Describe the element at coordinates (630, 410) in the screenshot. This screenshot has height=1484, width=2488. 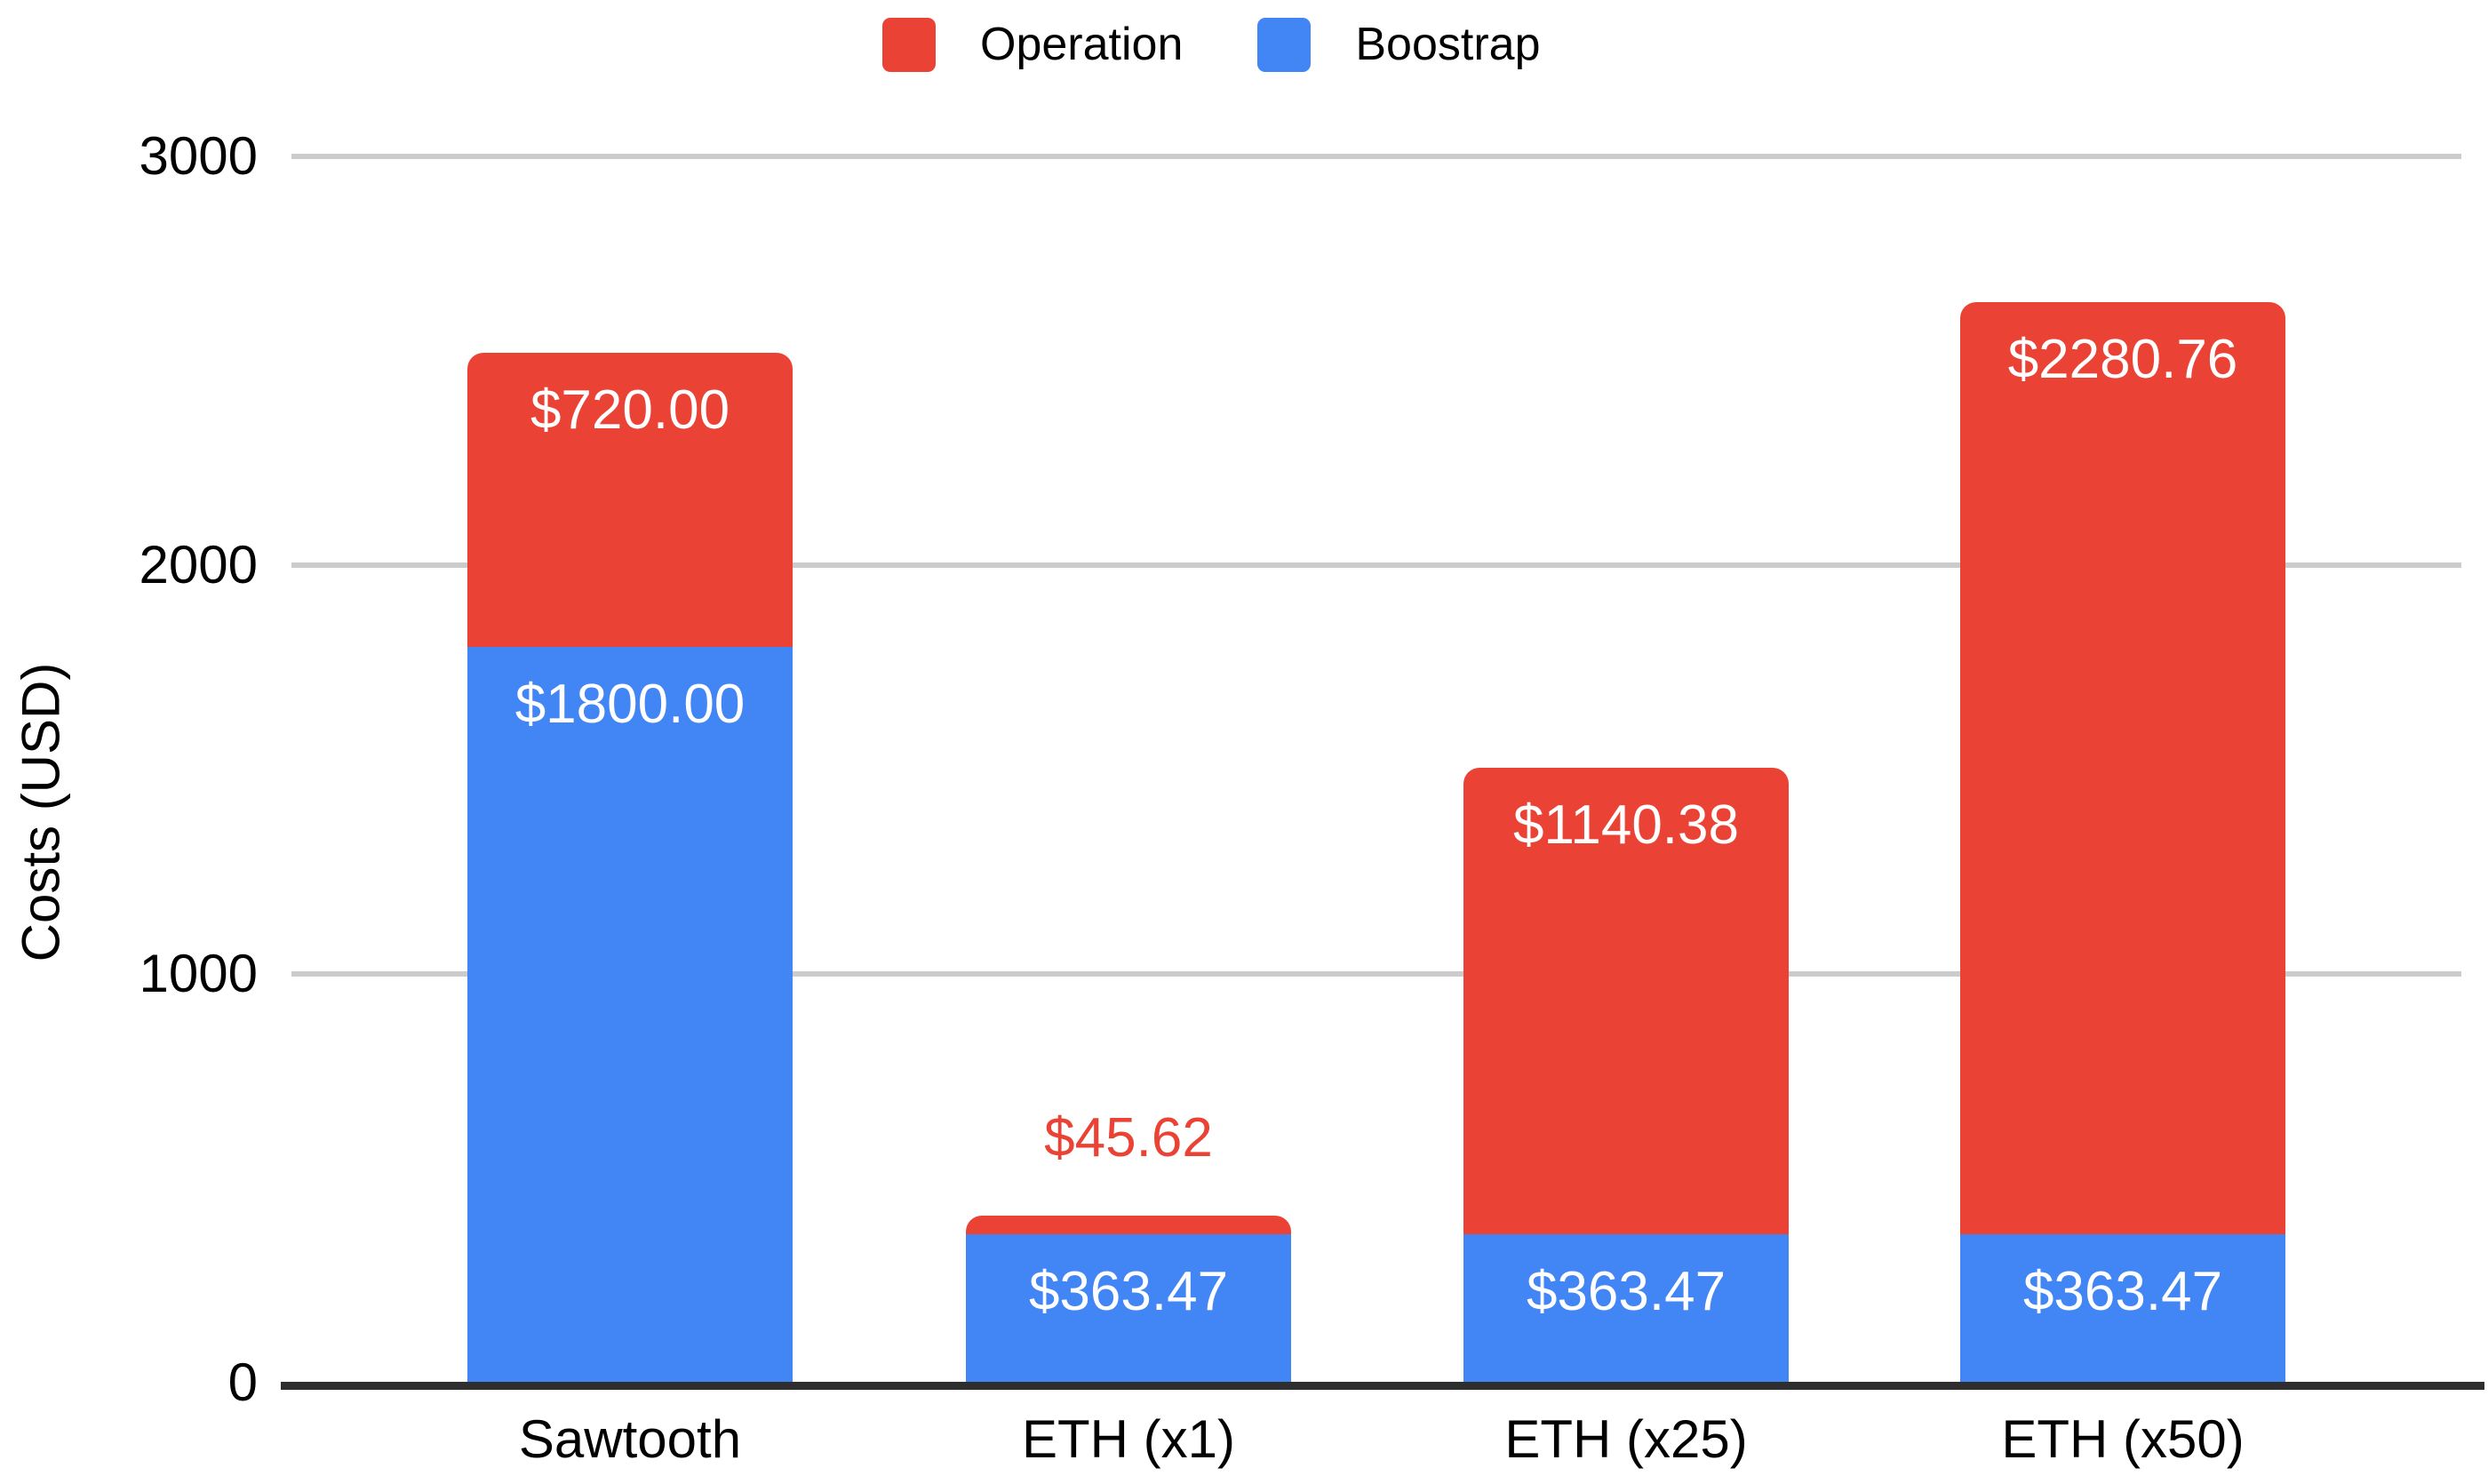
I see `bar-value-label-operation-sawtooth: $720.00` at that location.